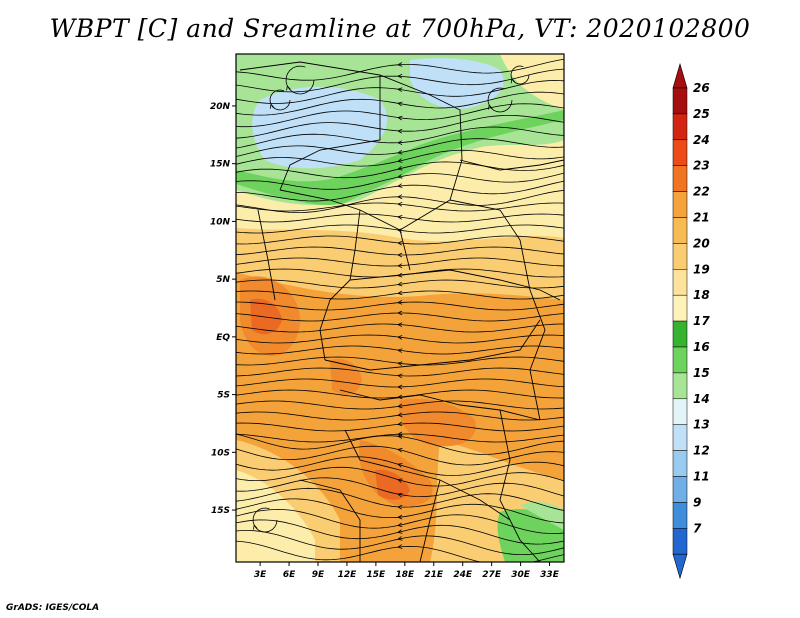 Image resolution: width=800 pixels, height=618 pixels. I want to click on lat-tick-label: EQ, so click(223, 338).